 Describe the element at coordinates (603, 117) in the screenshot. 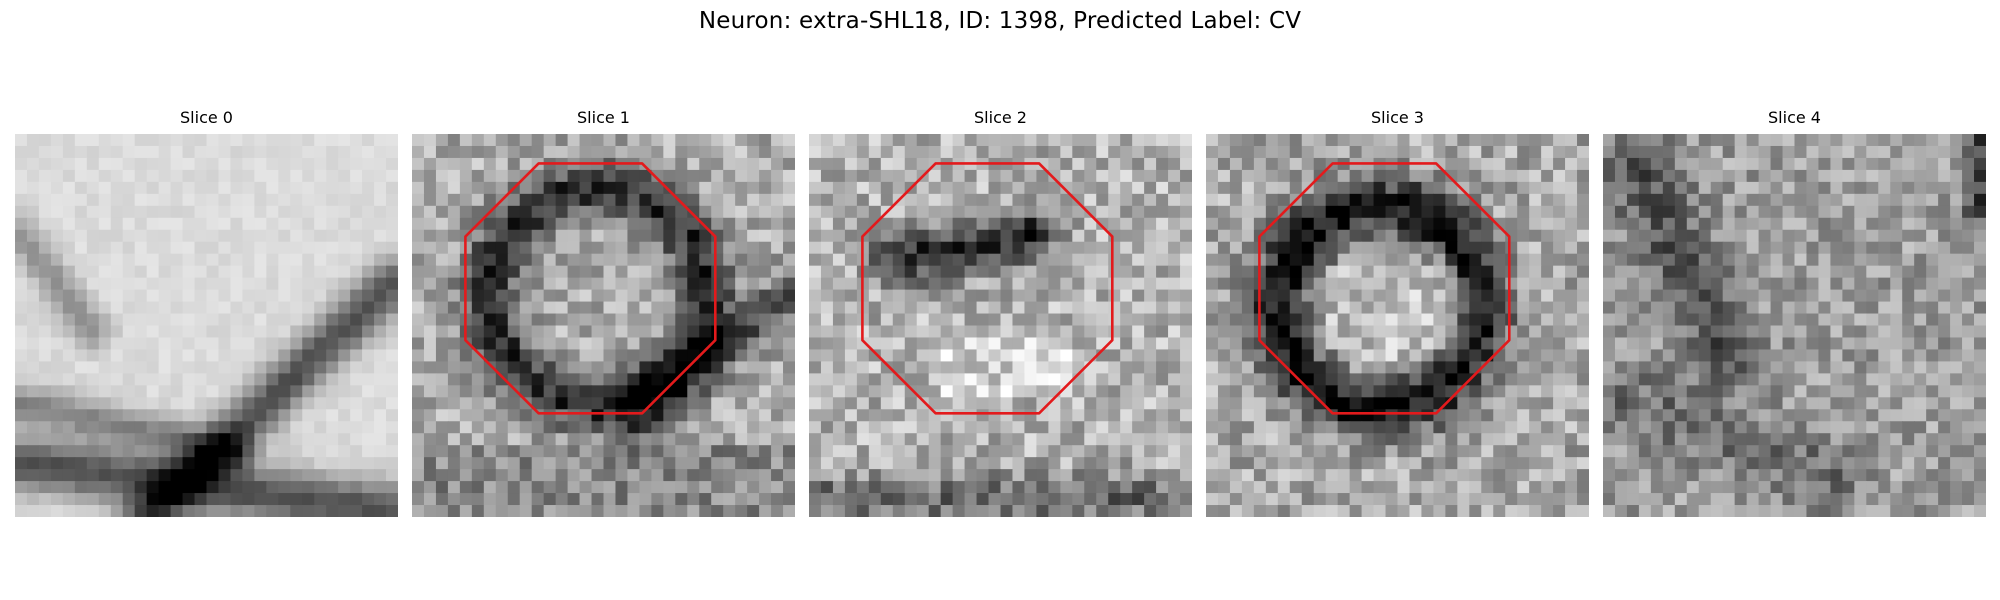

I see `slice-title-1: Slice 1` at that location.